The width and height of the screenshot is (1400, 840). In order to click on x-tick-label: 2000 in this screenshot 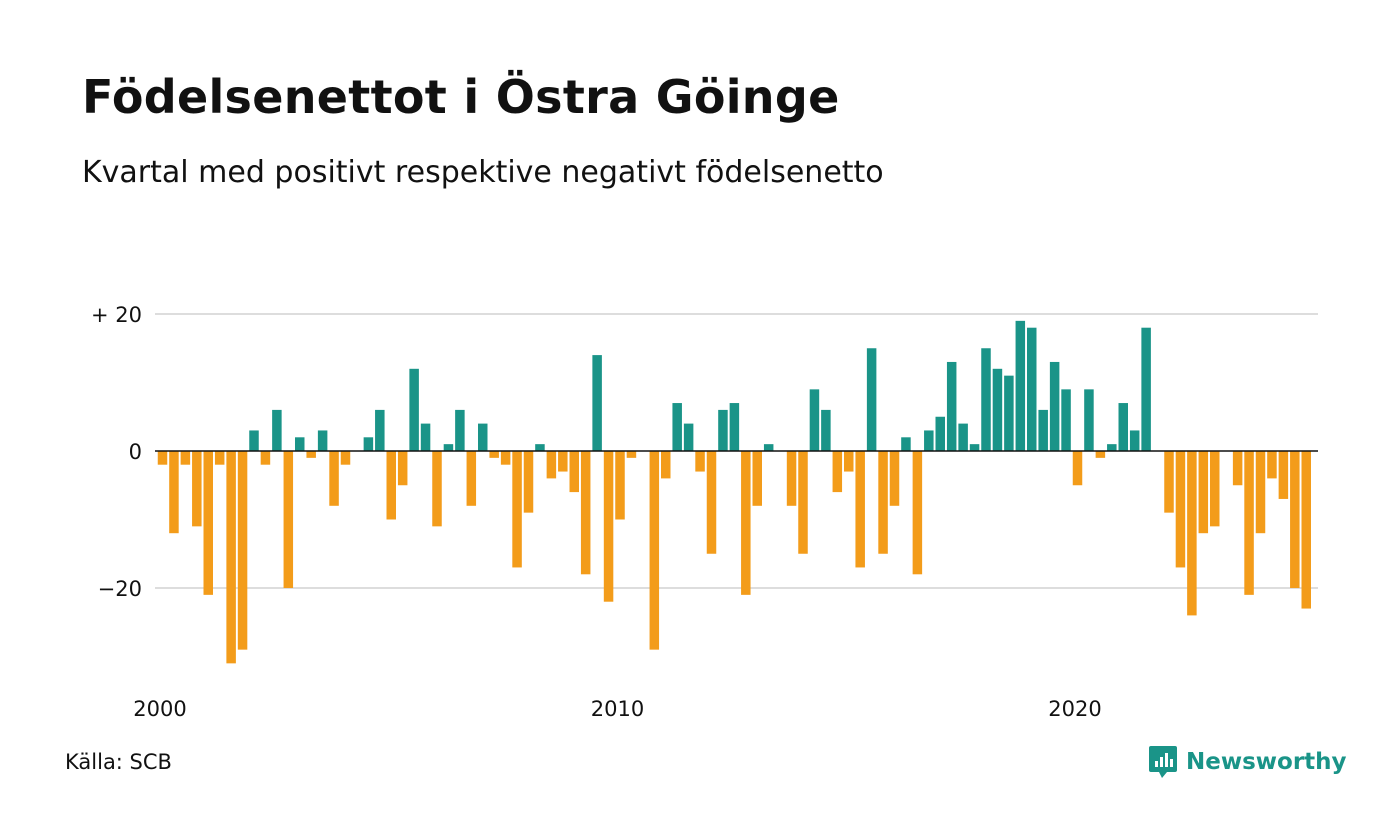, I will do `click(159, 709)`.